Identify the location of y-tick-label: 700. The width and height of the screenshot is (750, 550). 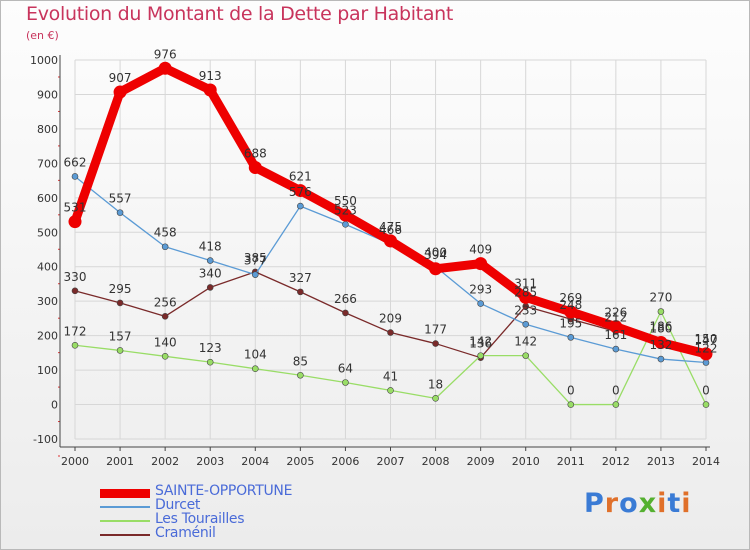
(47, 163).